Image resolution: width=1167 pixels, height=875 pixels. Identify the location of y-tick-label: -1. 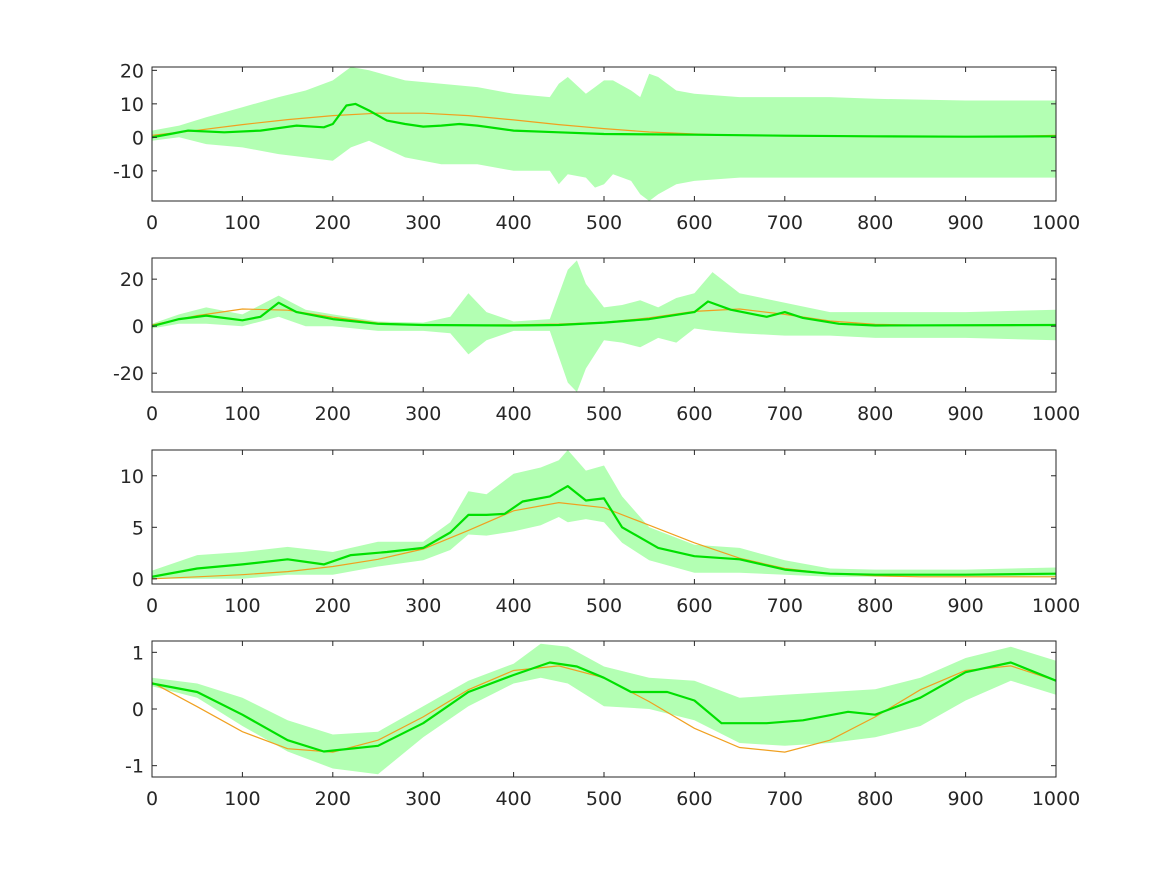
(134, 767).